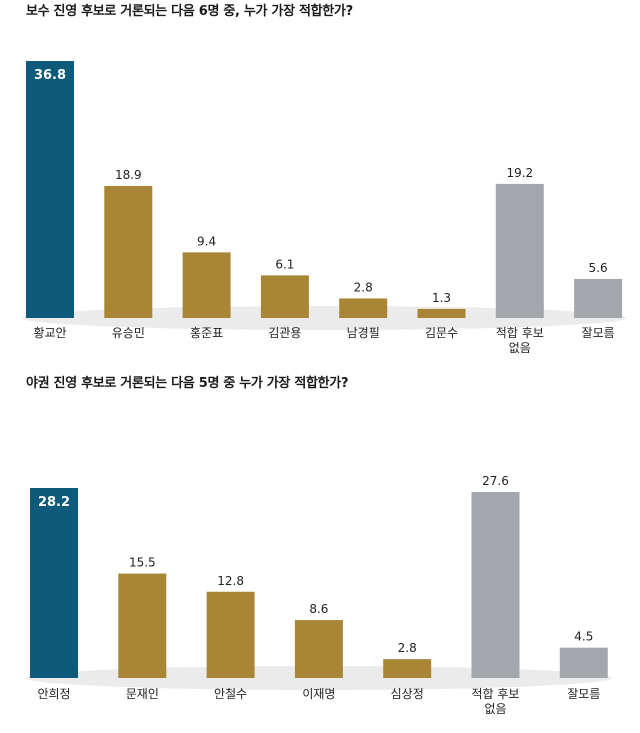 This screenshot has height=733, width=640. Describe the element at coordinates (284, 264) in the screenshot. I see `value-label: 6.1` at that location.